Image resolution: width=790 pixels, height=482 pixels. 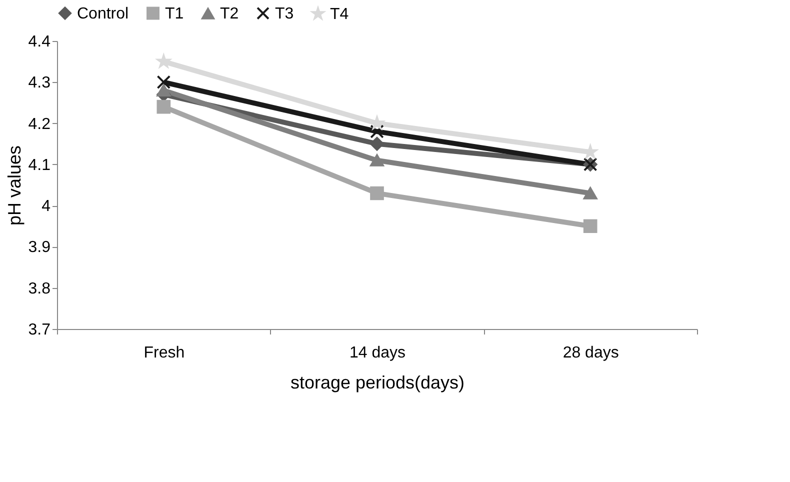 I want to click on x-axis-title: storage periods(days), so click(x=377, y=382).